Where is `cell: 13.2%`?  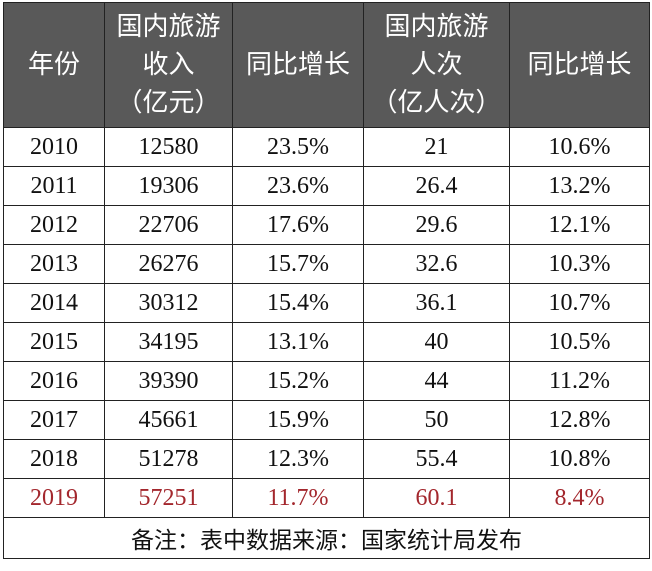 cell: 13.2% is located at coordinates (579, 186).